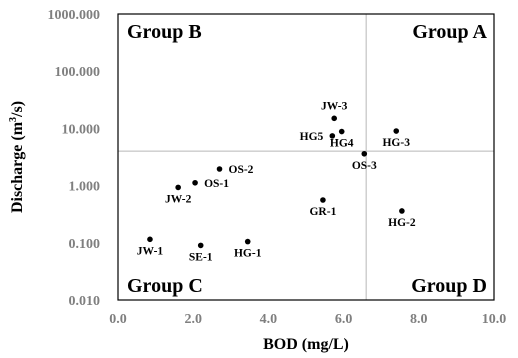 The height and width of the screenshot is (358, 518). I want to click on point-label: HG-3, so click(396, 143).